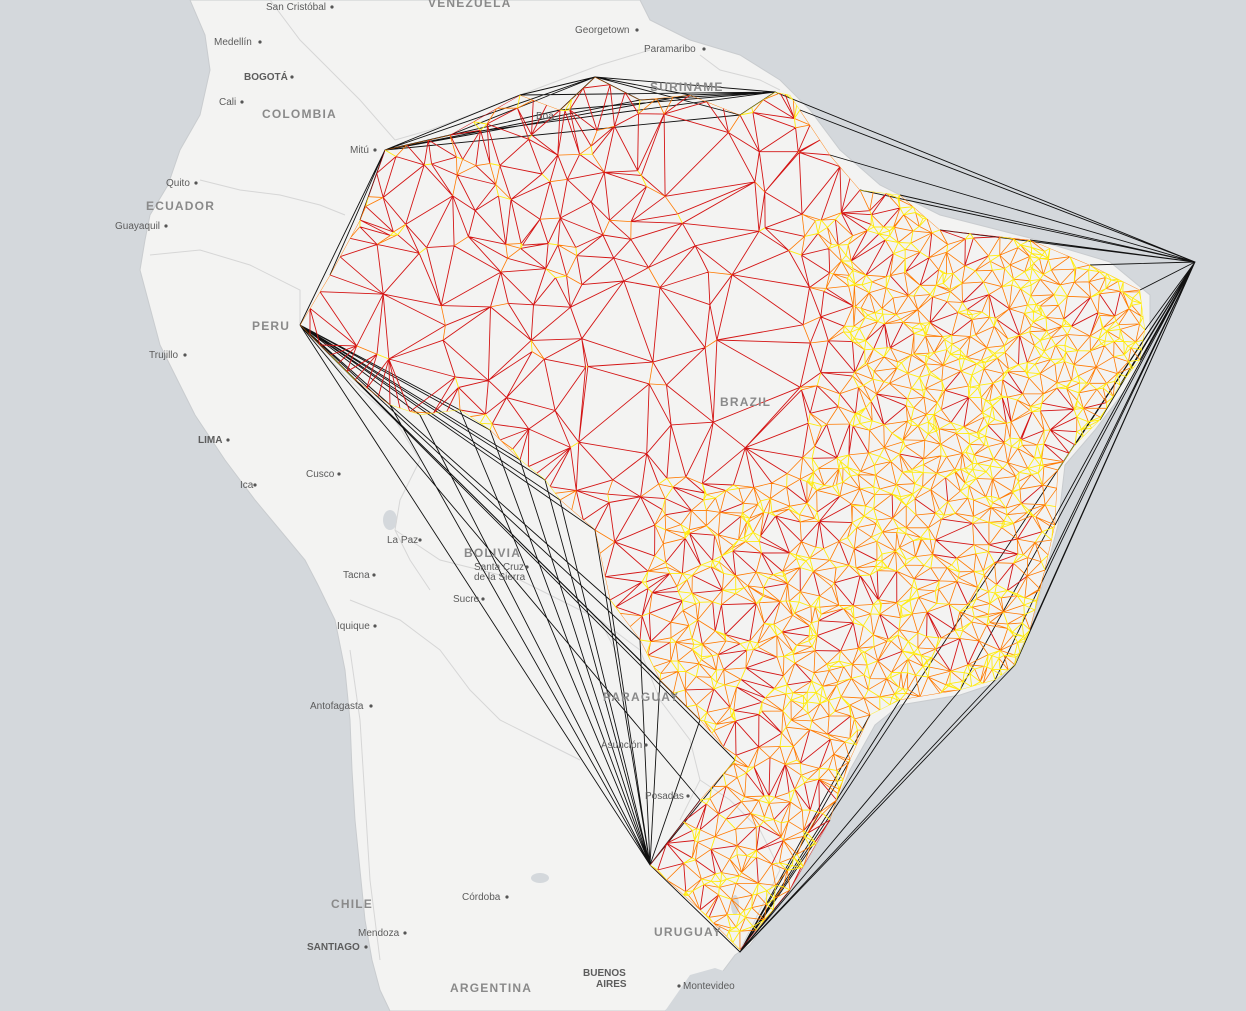 The height and width of the screenshot is (1011, 1246). I want to click on city-label-posadas: Posadas, so click(664, 796).